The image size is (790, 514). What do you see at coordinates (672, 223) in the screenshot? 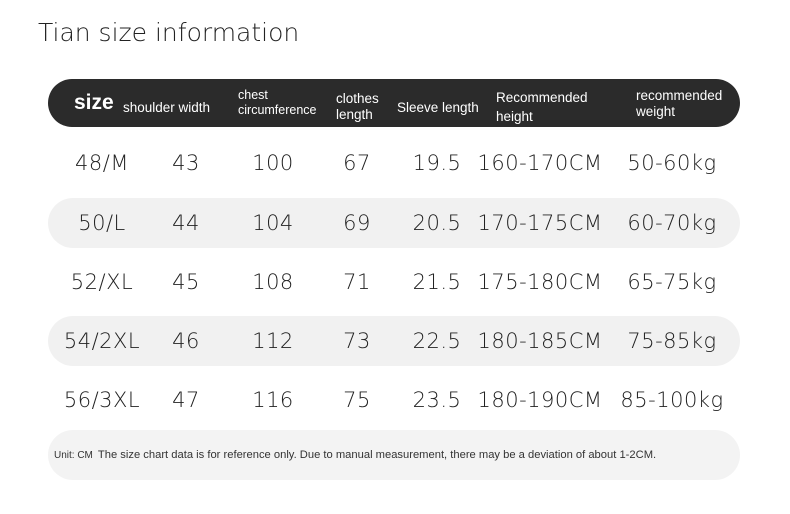
I see `cell-weight: 60-70kg` at bounding box center [672, 223].